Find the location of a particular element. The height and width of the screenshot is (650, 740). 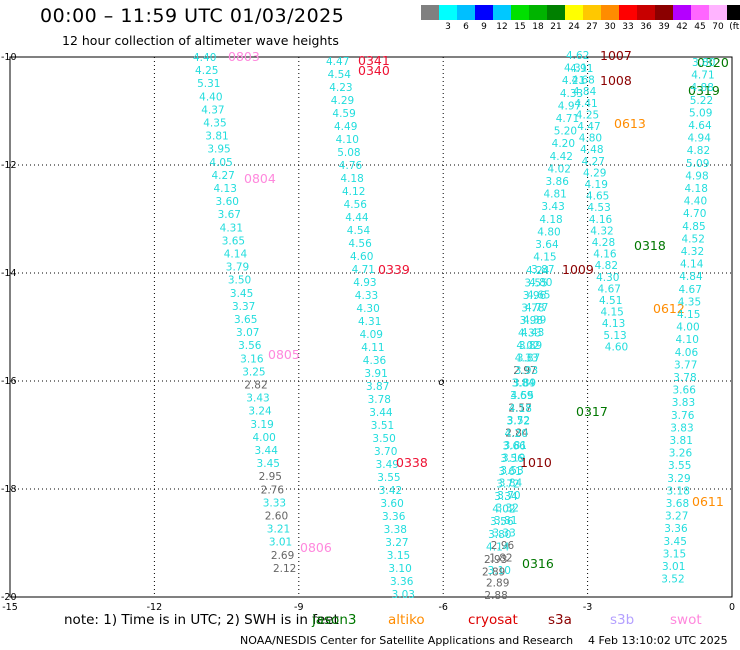

wave-height-value: 4.41 is located at coordinates (585, 104).